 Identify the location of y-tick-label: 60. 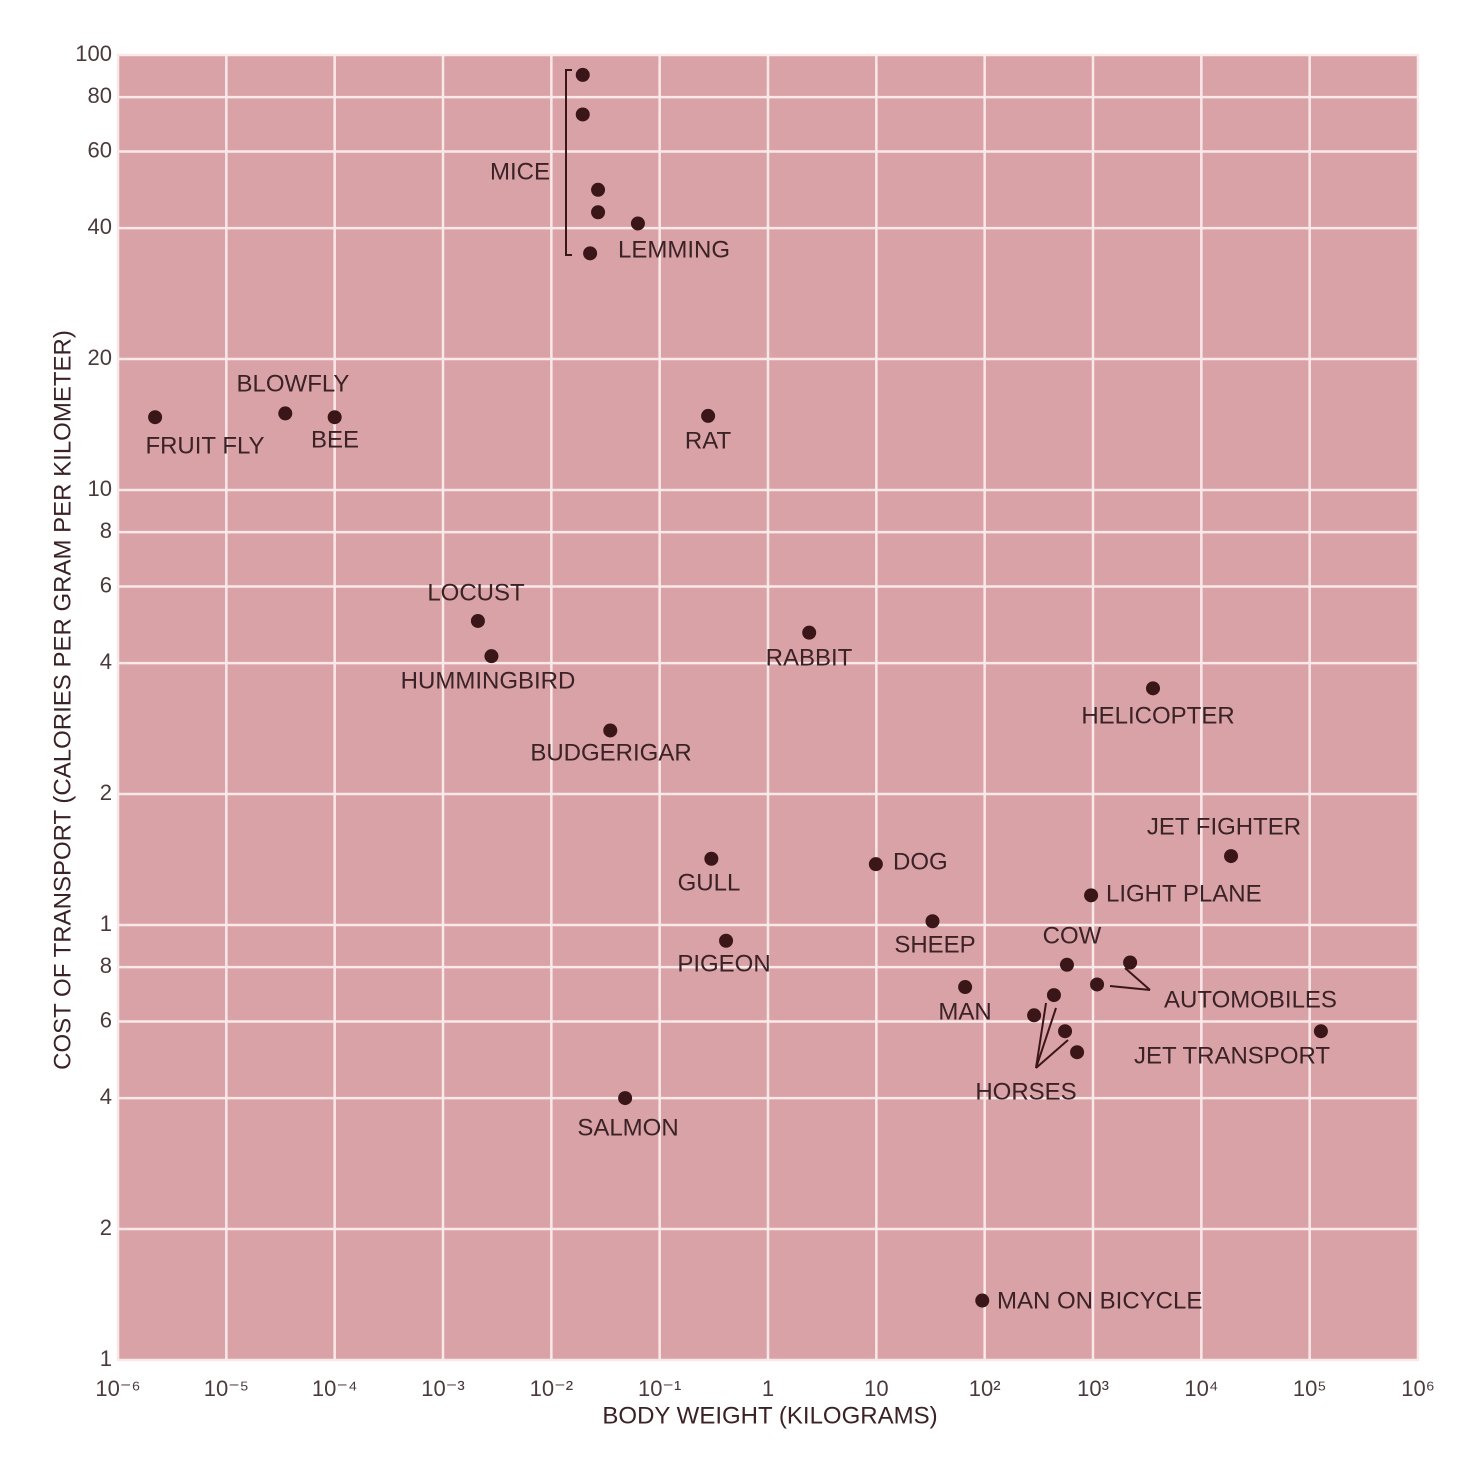
(100, 149).